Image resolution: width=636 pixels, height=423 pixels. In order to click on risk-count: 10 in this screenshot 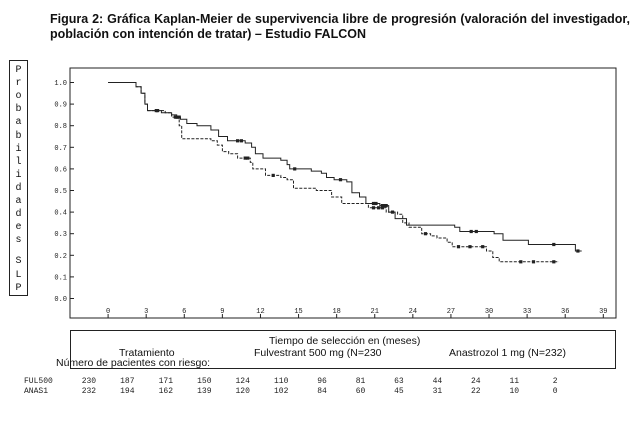, I will do `click(514, 391)`.